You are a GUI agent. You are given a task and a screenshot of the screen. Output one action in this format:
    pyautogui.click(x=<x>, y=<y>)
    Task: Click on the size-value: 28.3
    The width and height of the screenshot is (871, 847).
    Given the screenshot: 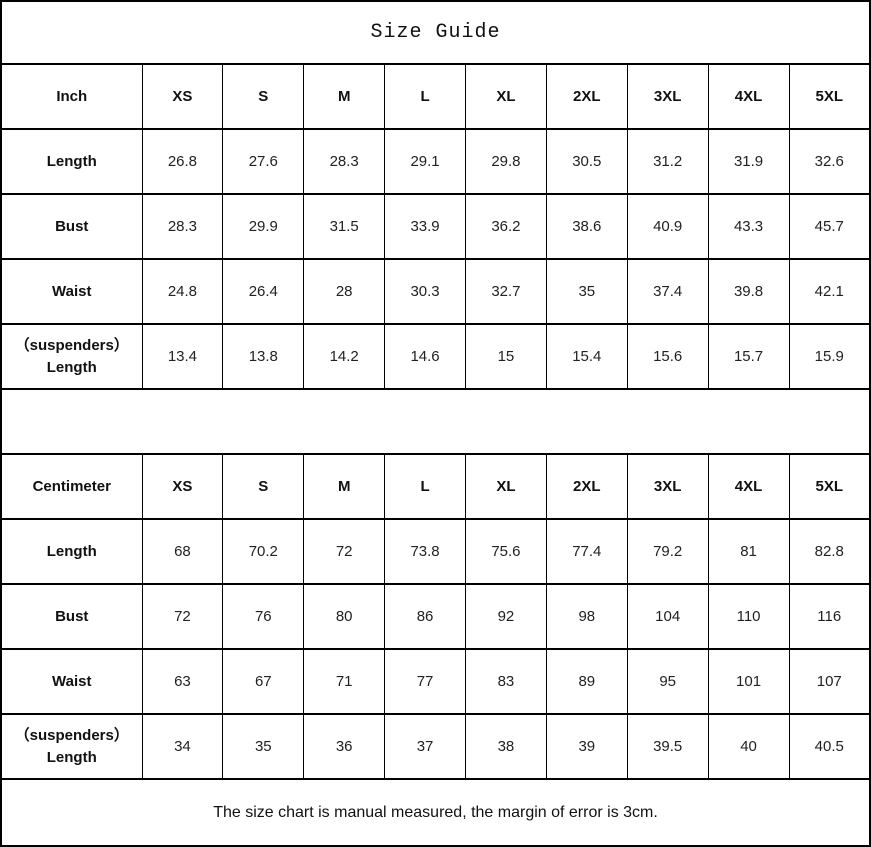 What is the action you would take?
    pyautogui.click(x=182, y=226)
    